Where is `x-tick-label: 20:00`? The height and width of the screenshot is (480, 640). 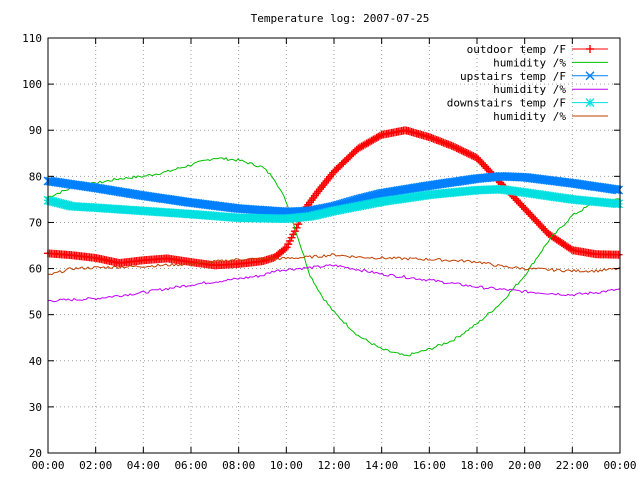 x-tick-label: 20:00 is located at coordinates (524, 465).